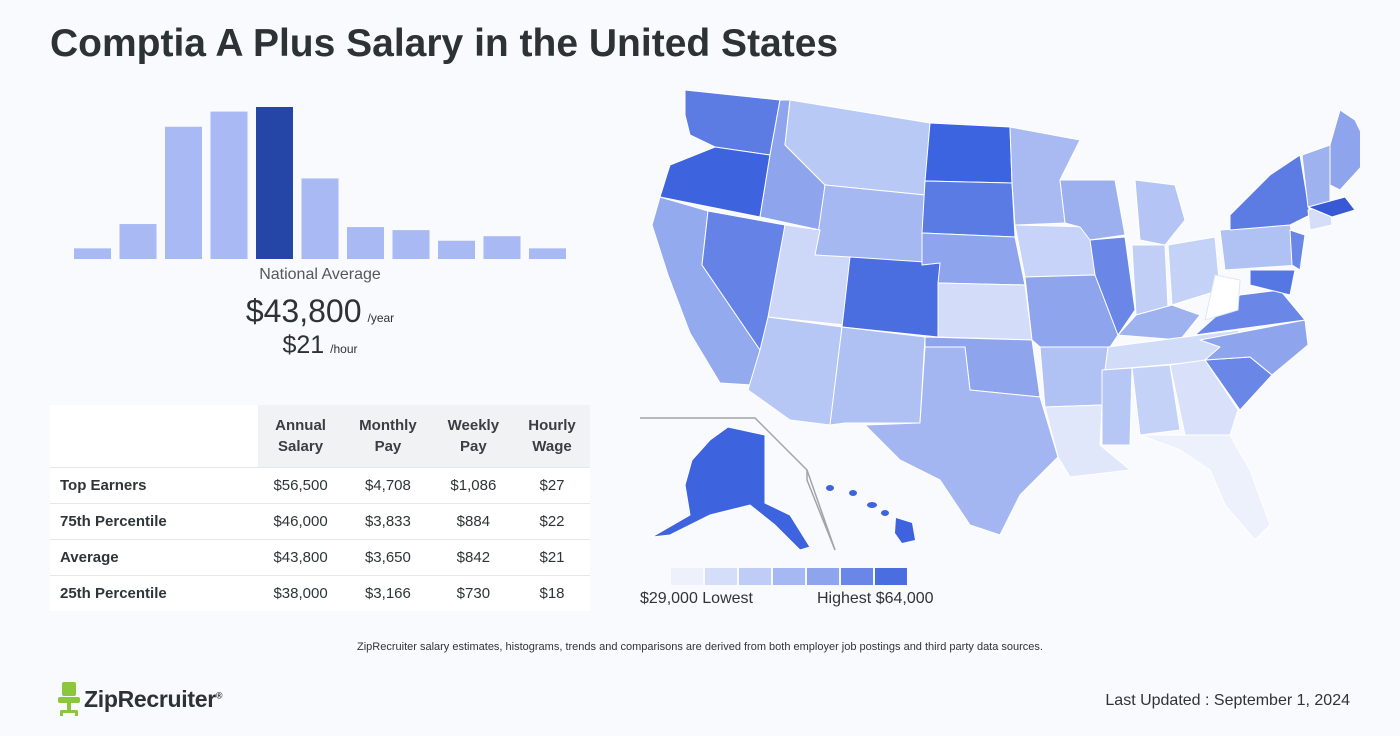 This screenshot has height=736, width=1400. I want to click on annual-salary-unit: /year, so click(381, 318).